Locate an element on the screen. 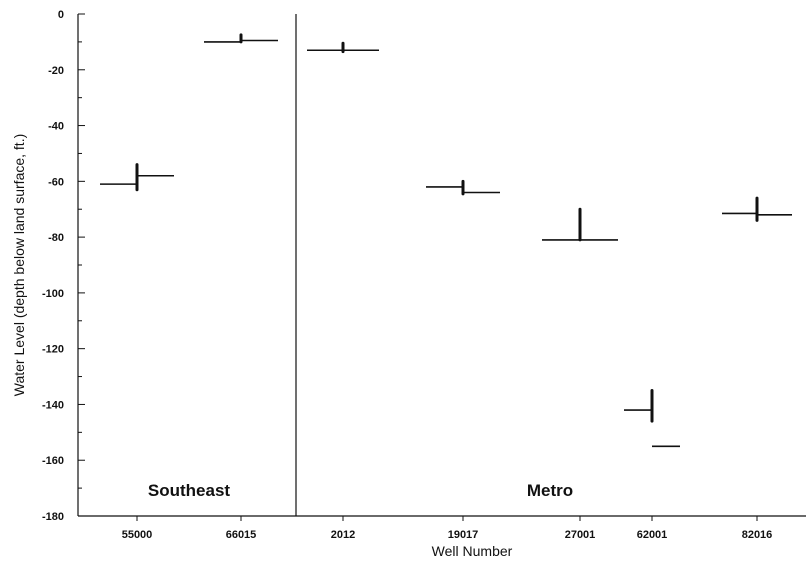 The height and width of the screenshot is (561, 808). y-tick-label: -60 is located at coordinates (56, 182).